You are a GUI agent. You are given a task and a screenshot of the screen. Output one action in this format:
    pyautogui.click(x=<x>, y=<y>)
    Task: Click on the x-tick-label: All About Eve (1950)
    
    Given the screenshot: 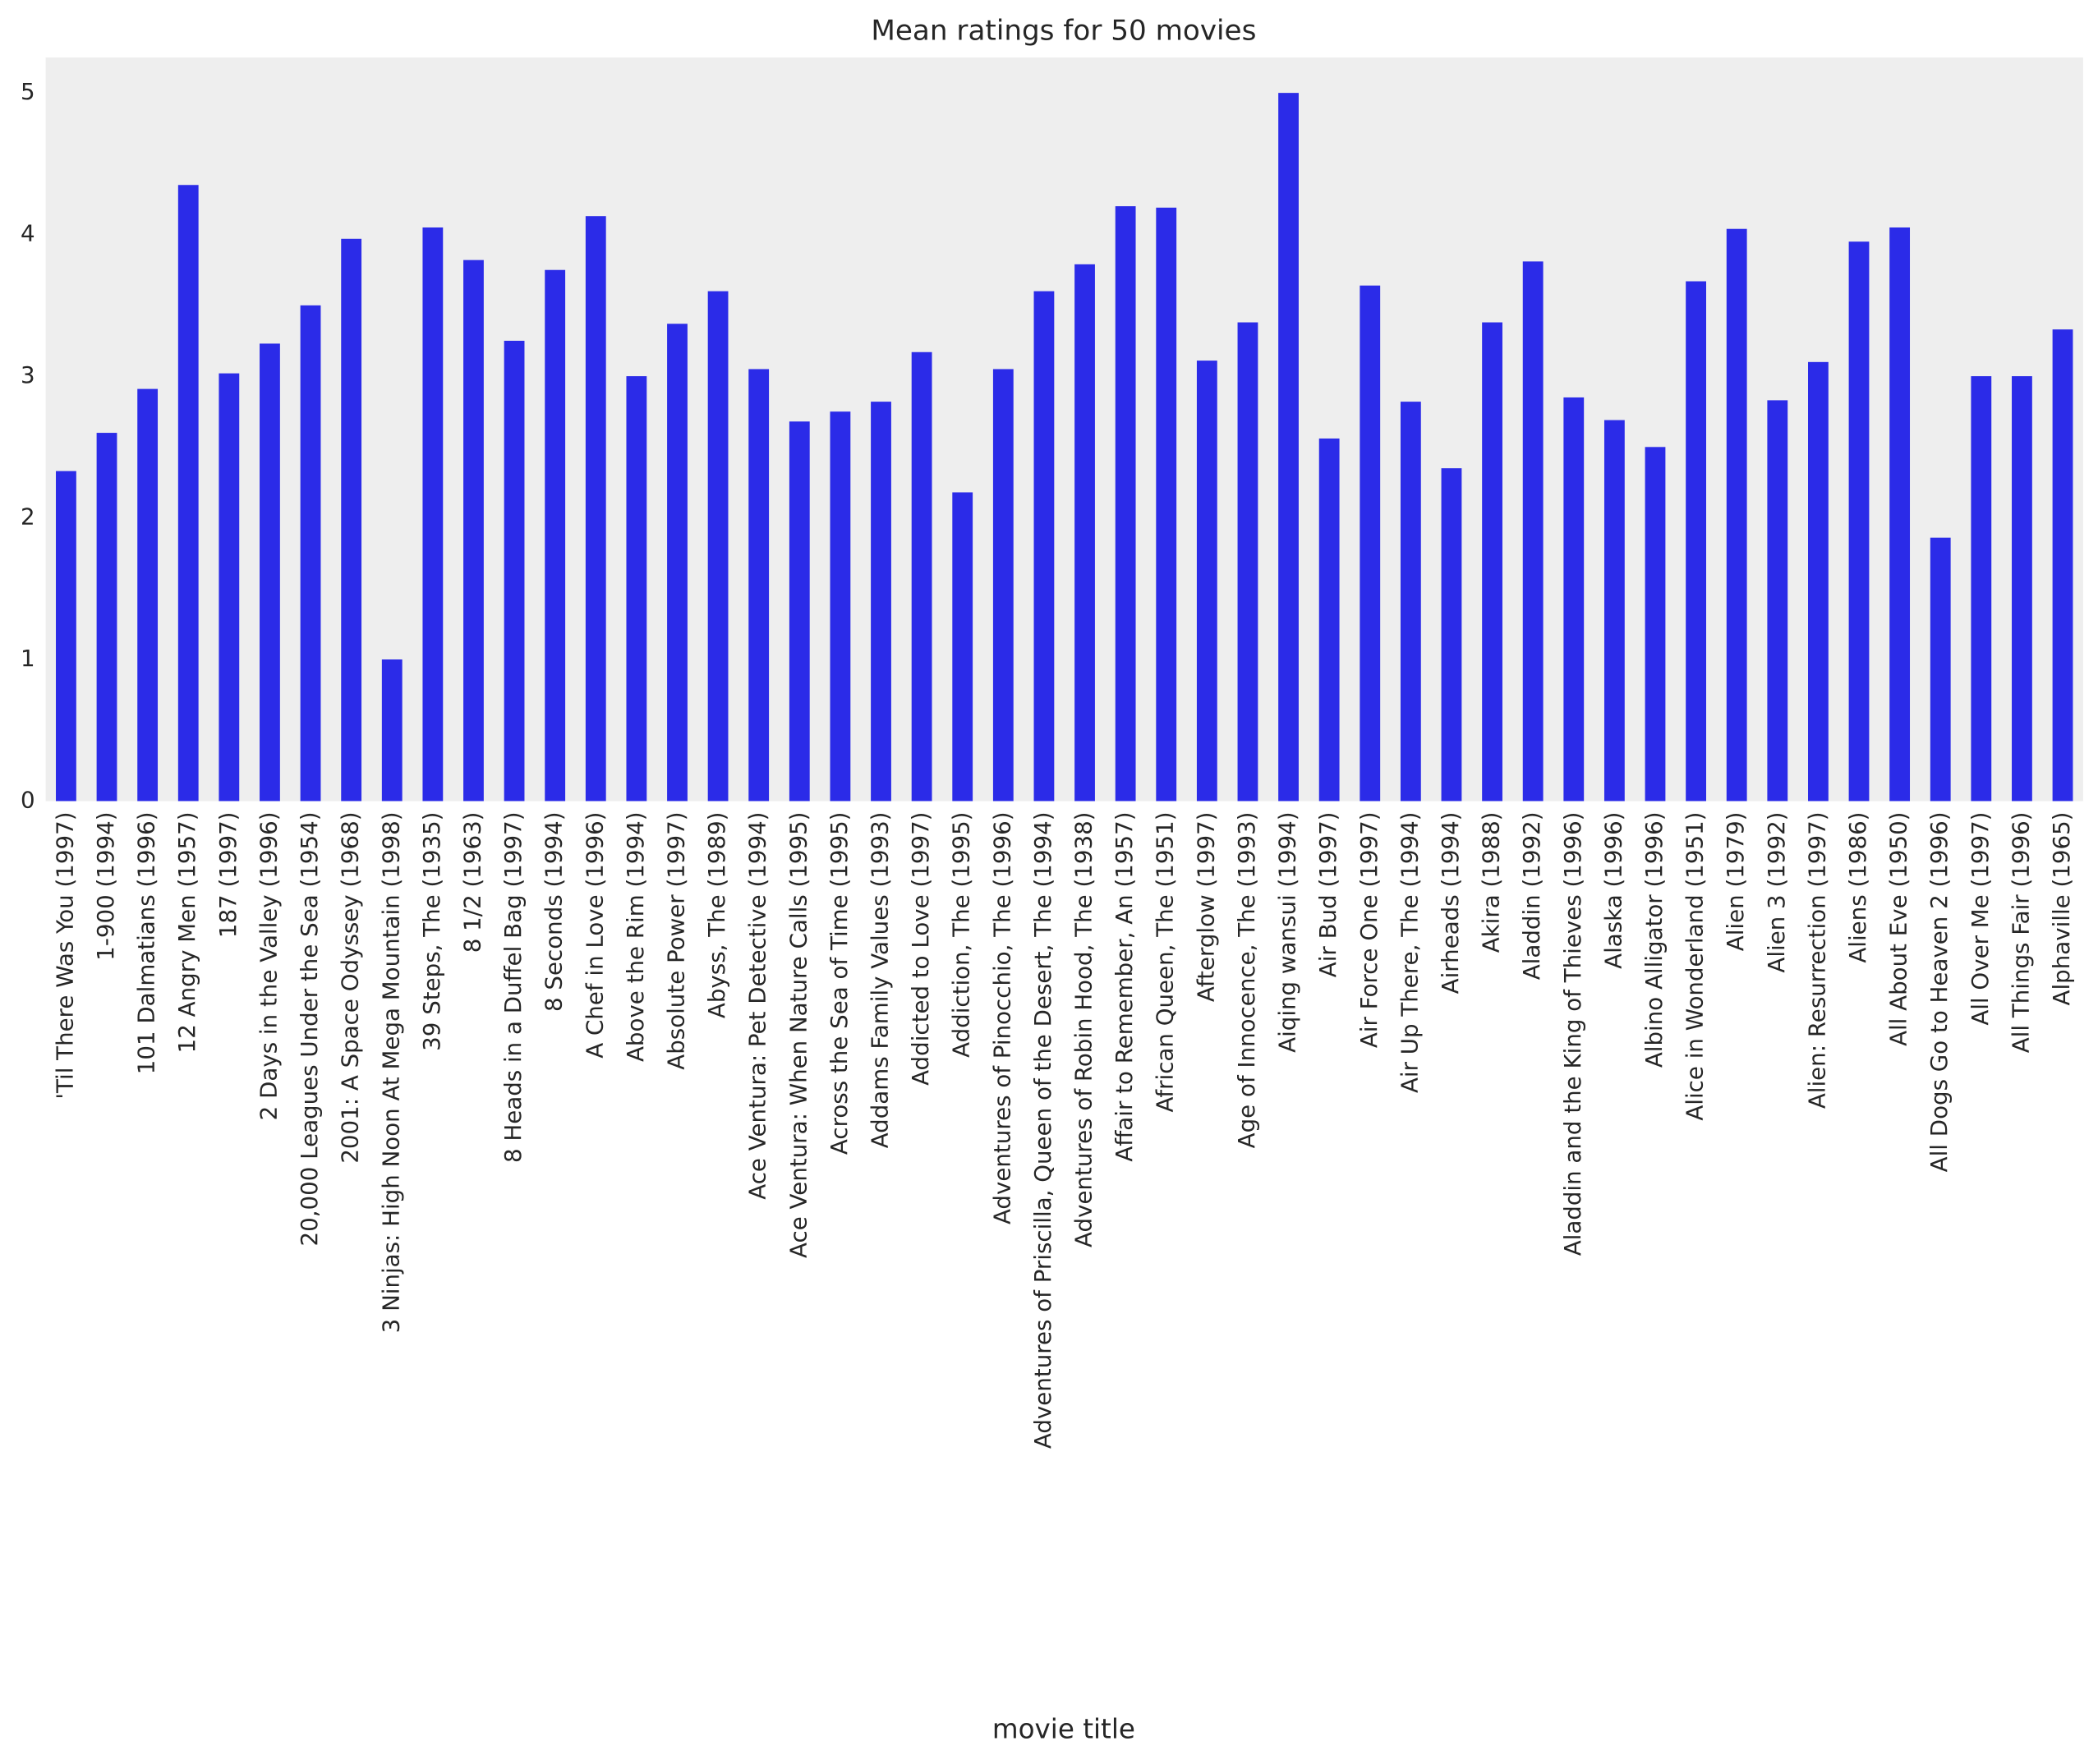 What is the action you would take?
    pyautogui.click(x=1898, y=929)
    